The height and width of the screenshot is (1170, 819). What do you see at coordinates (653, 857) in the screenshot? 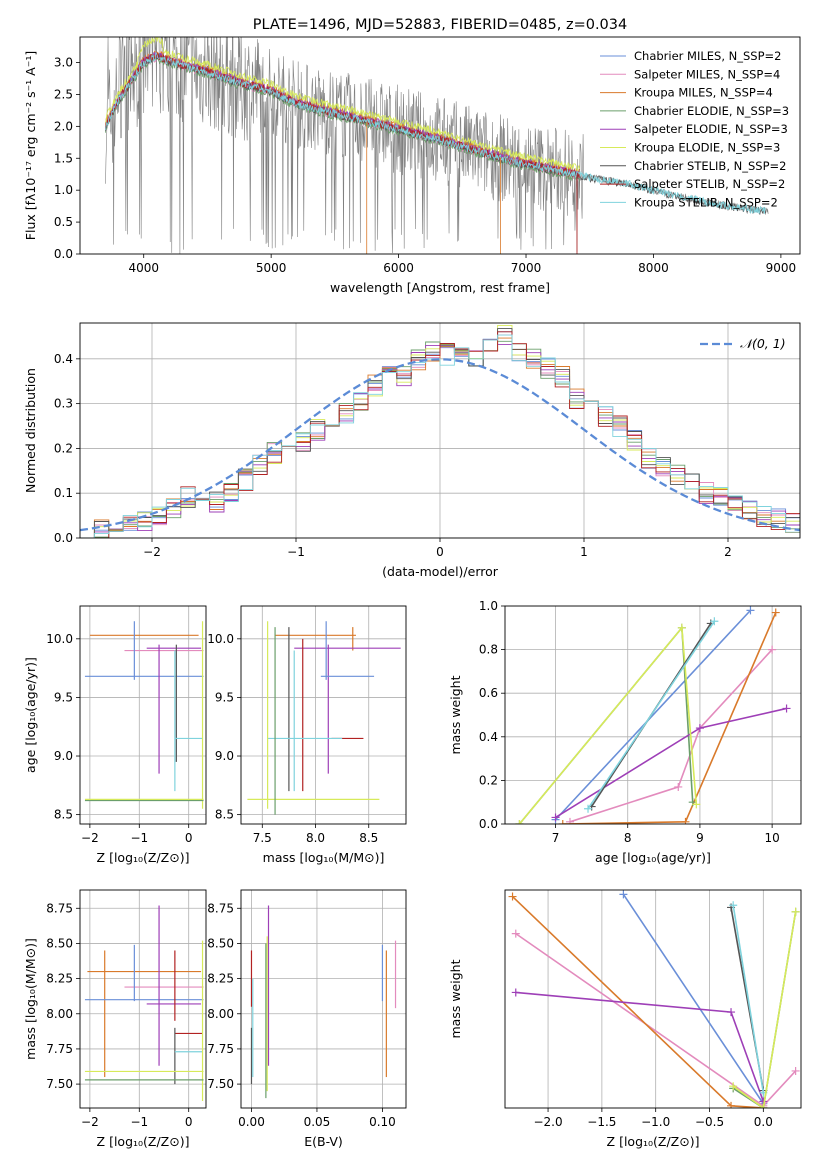
I see `x-axis-label: age [log₁₀(age/yr)]` at bounding box center [653, 857].